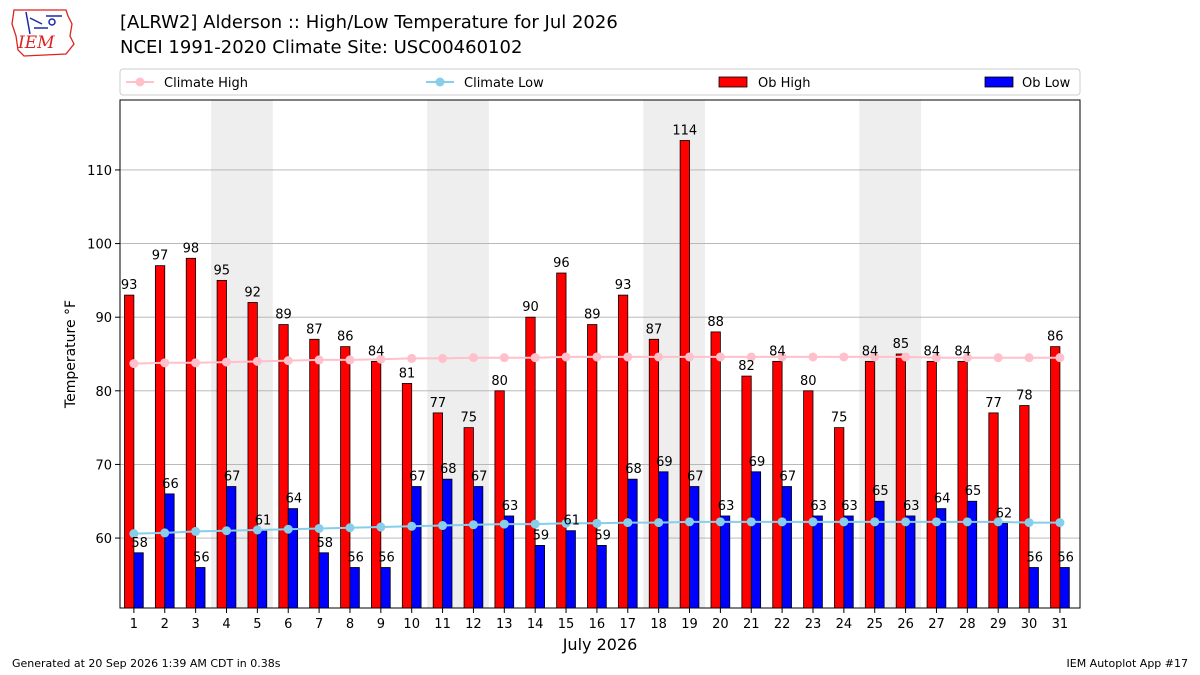  Describe the element at coordinates (103, 392) in the screenshot. I see `y-tick-label: 80` at that location.